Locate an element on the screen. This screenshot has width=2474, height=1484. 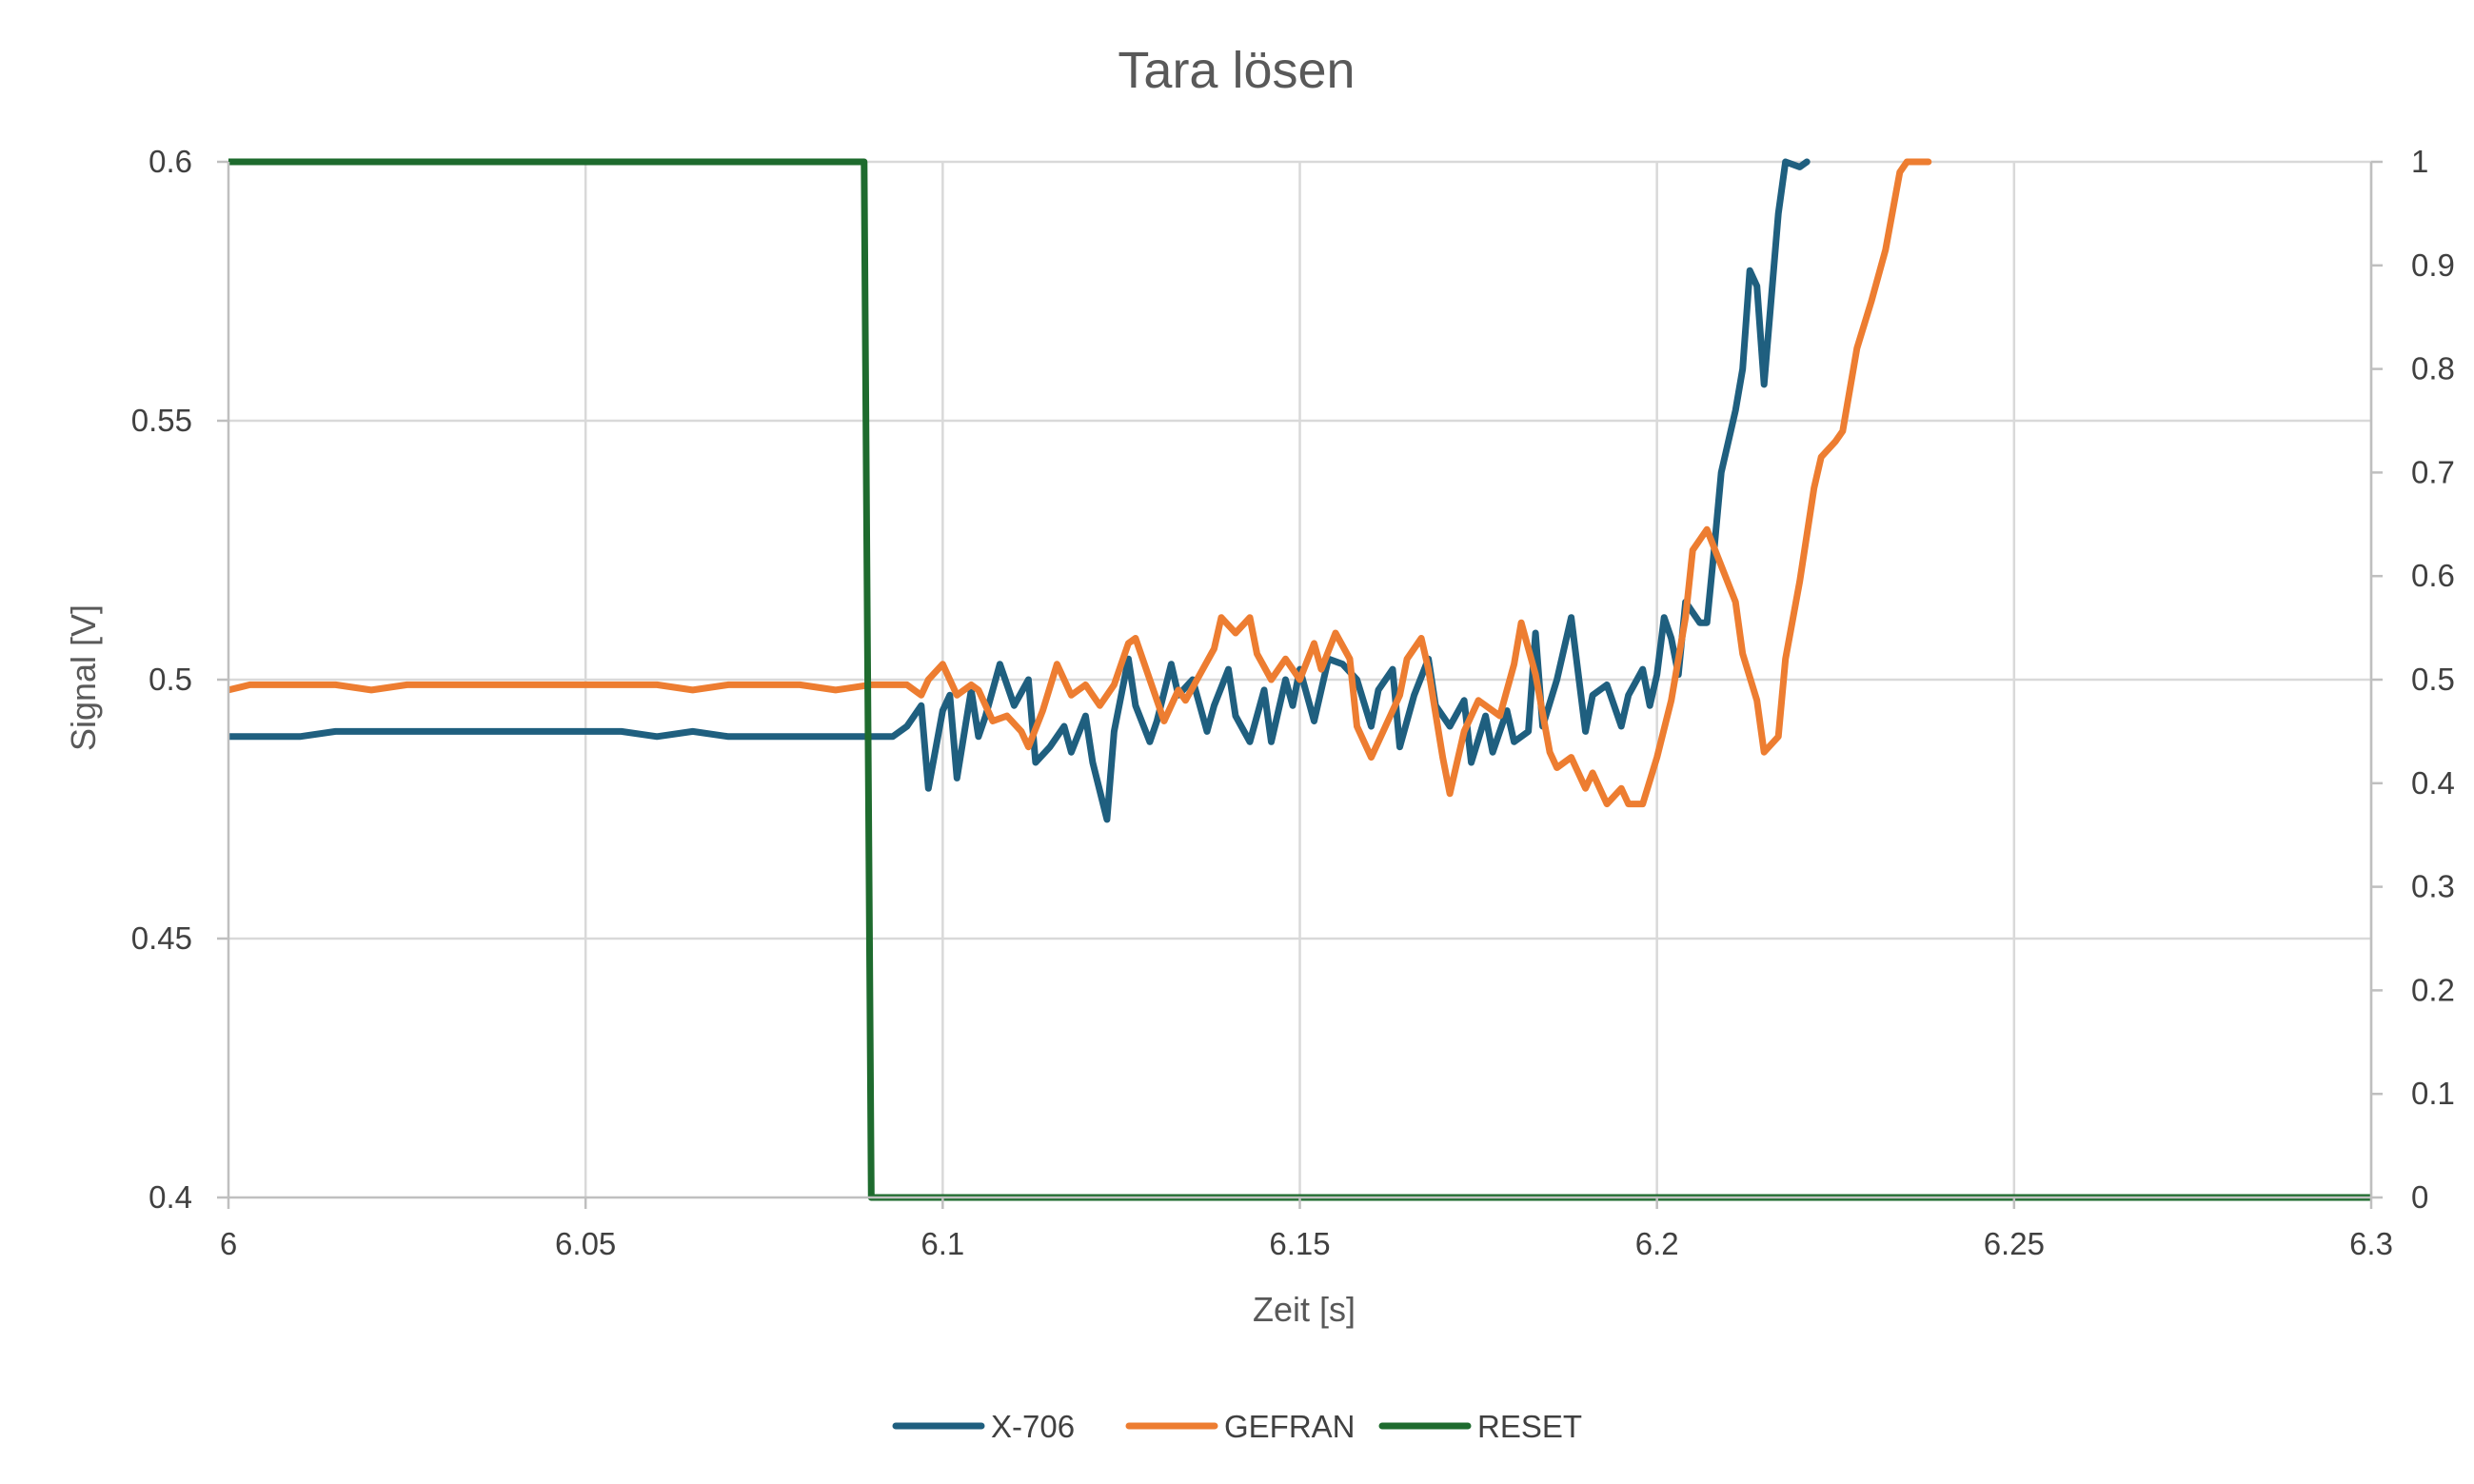
legend-label-gefran: GEFRAN is located at coordinates (1290, 1426).